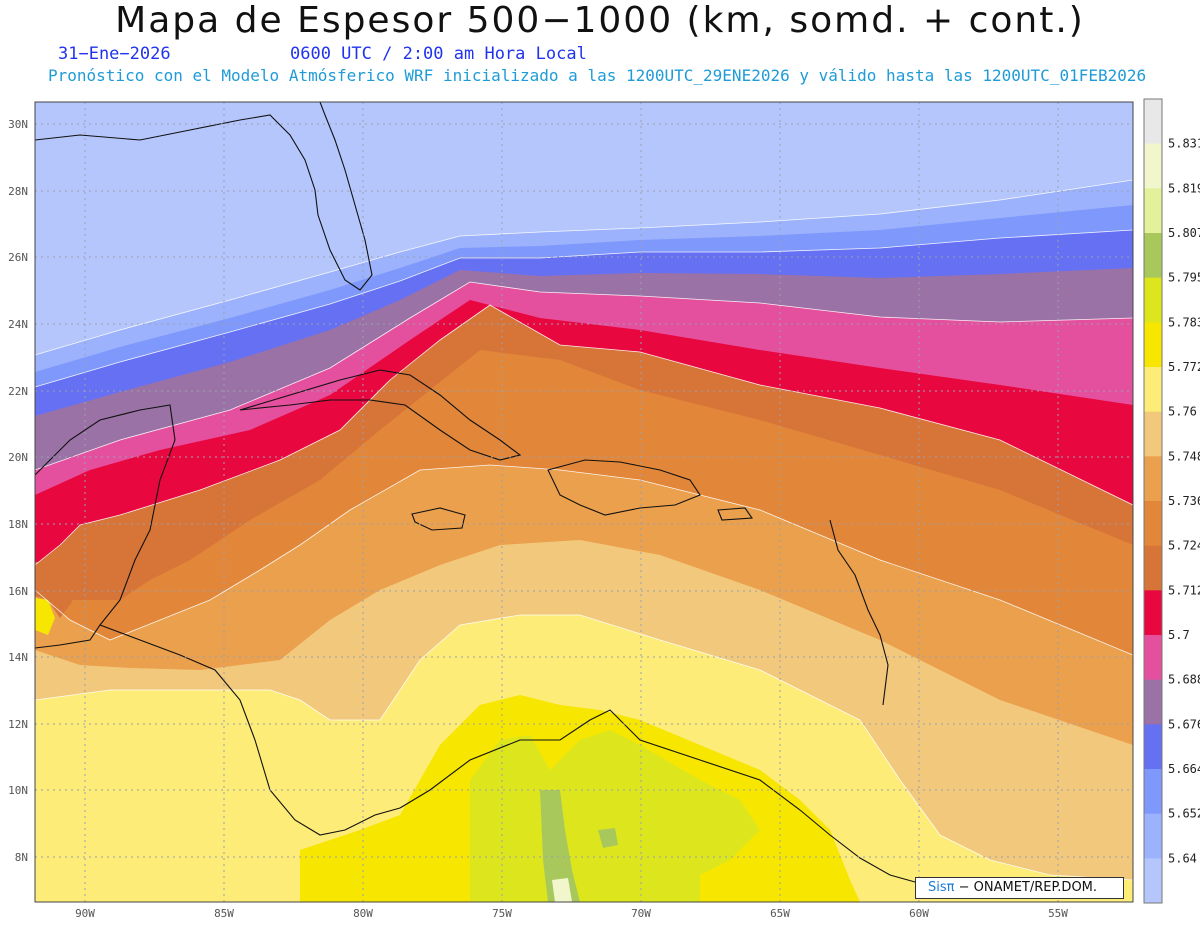 The height and width of the screenshot is (927, 1200). I want to click on colorbar-frame, so click(1153, 501).